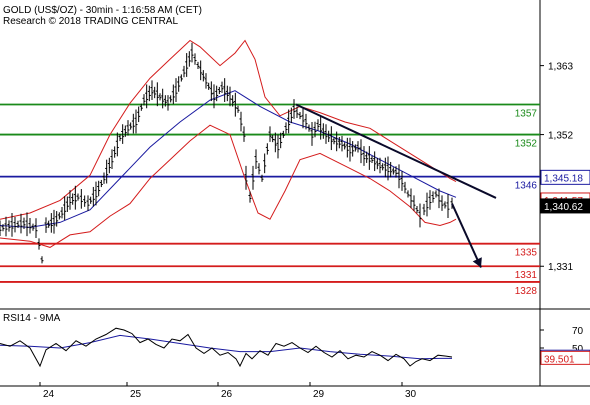  Describe the element at coordinates (411, 394) in the screenshot. I see `time-tick-label: 30` at that location.